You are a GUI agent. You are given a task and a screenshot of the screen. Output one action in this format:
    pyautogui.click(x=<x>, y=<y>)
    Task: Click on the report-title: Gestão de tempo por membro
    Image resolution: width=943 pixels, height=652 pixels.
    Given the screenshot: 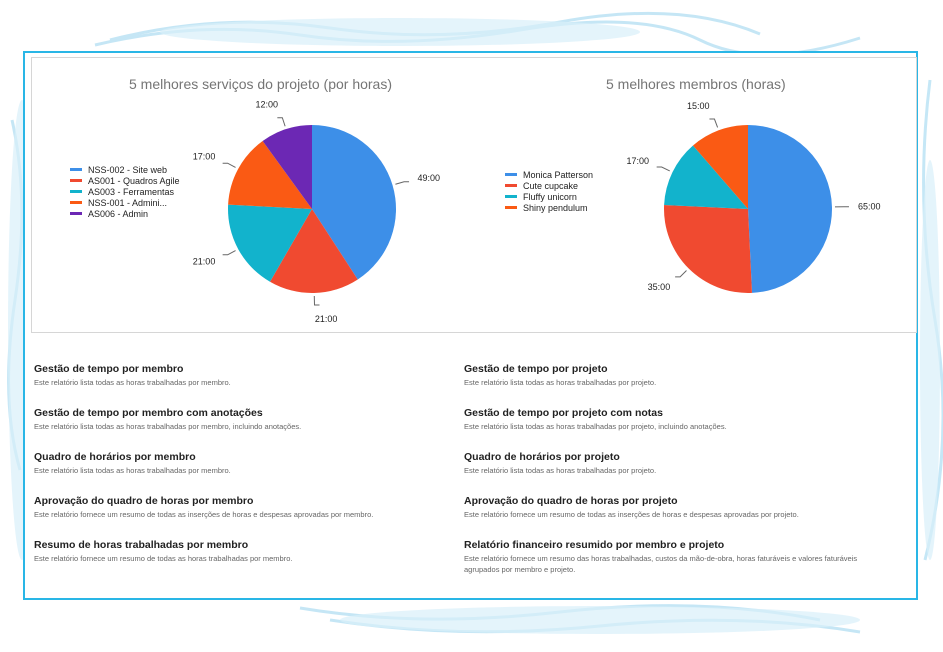 What is the action you would take?
    pyautogui.click(x=109, y=369)
    